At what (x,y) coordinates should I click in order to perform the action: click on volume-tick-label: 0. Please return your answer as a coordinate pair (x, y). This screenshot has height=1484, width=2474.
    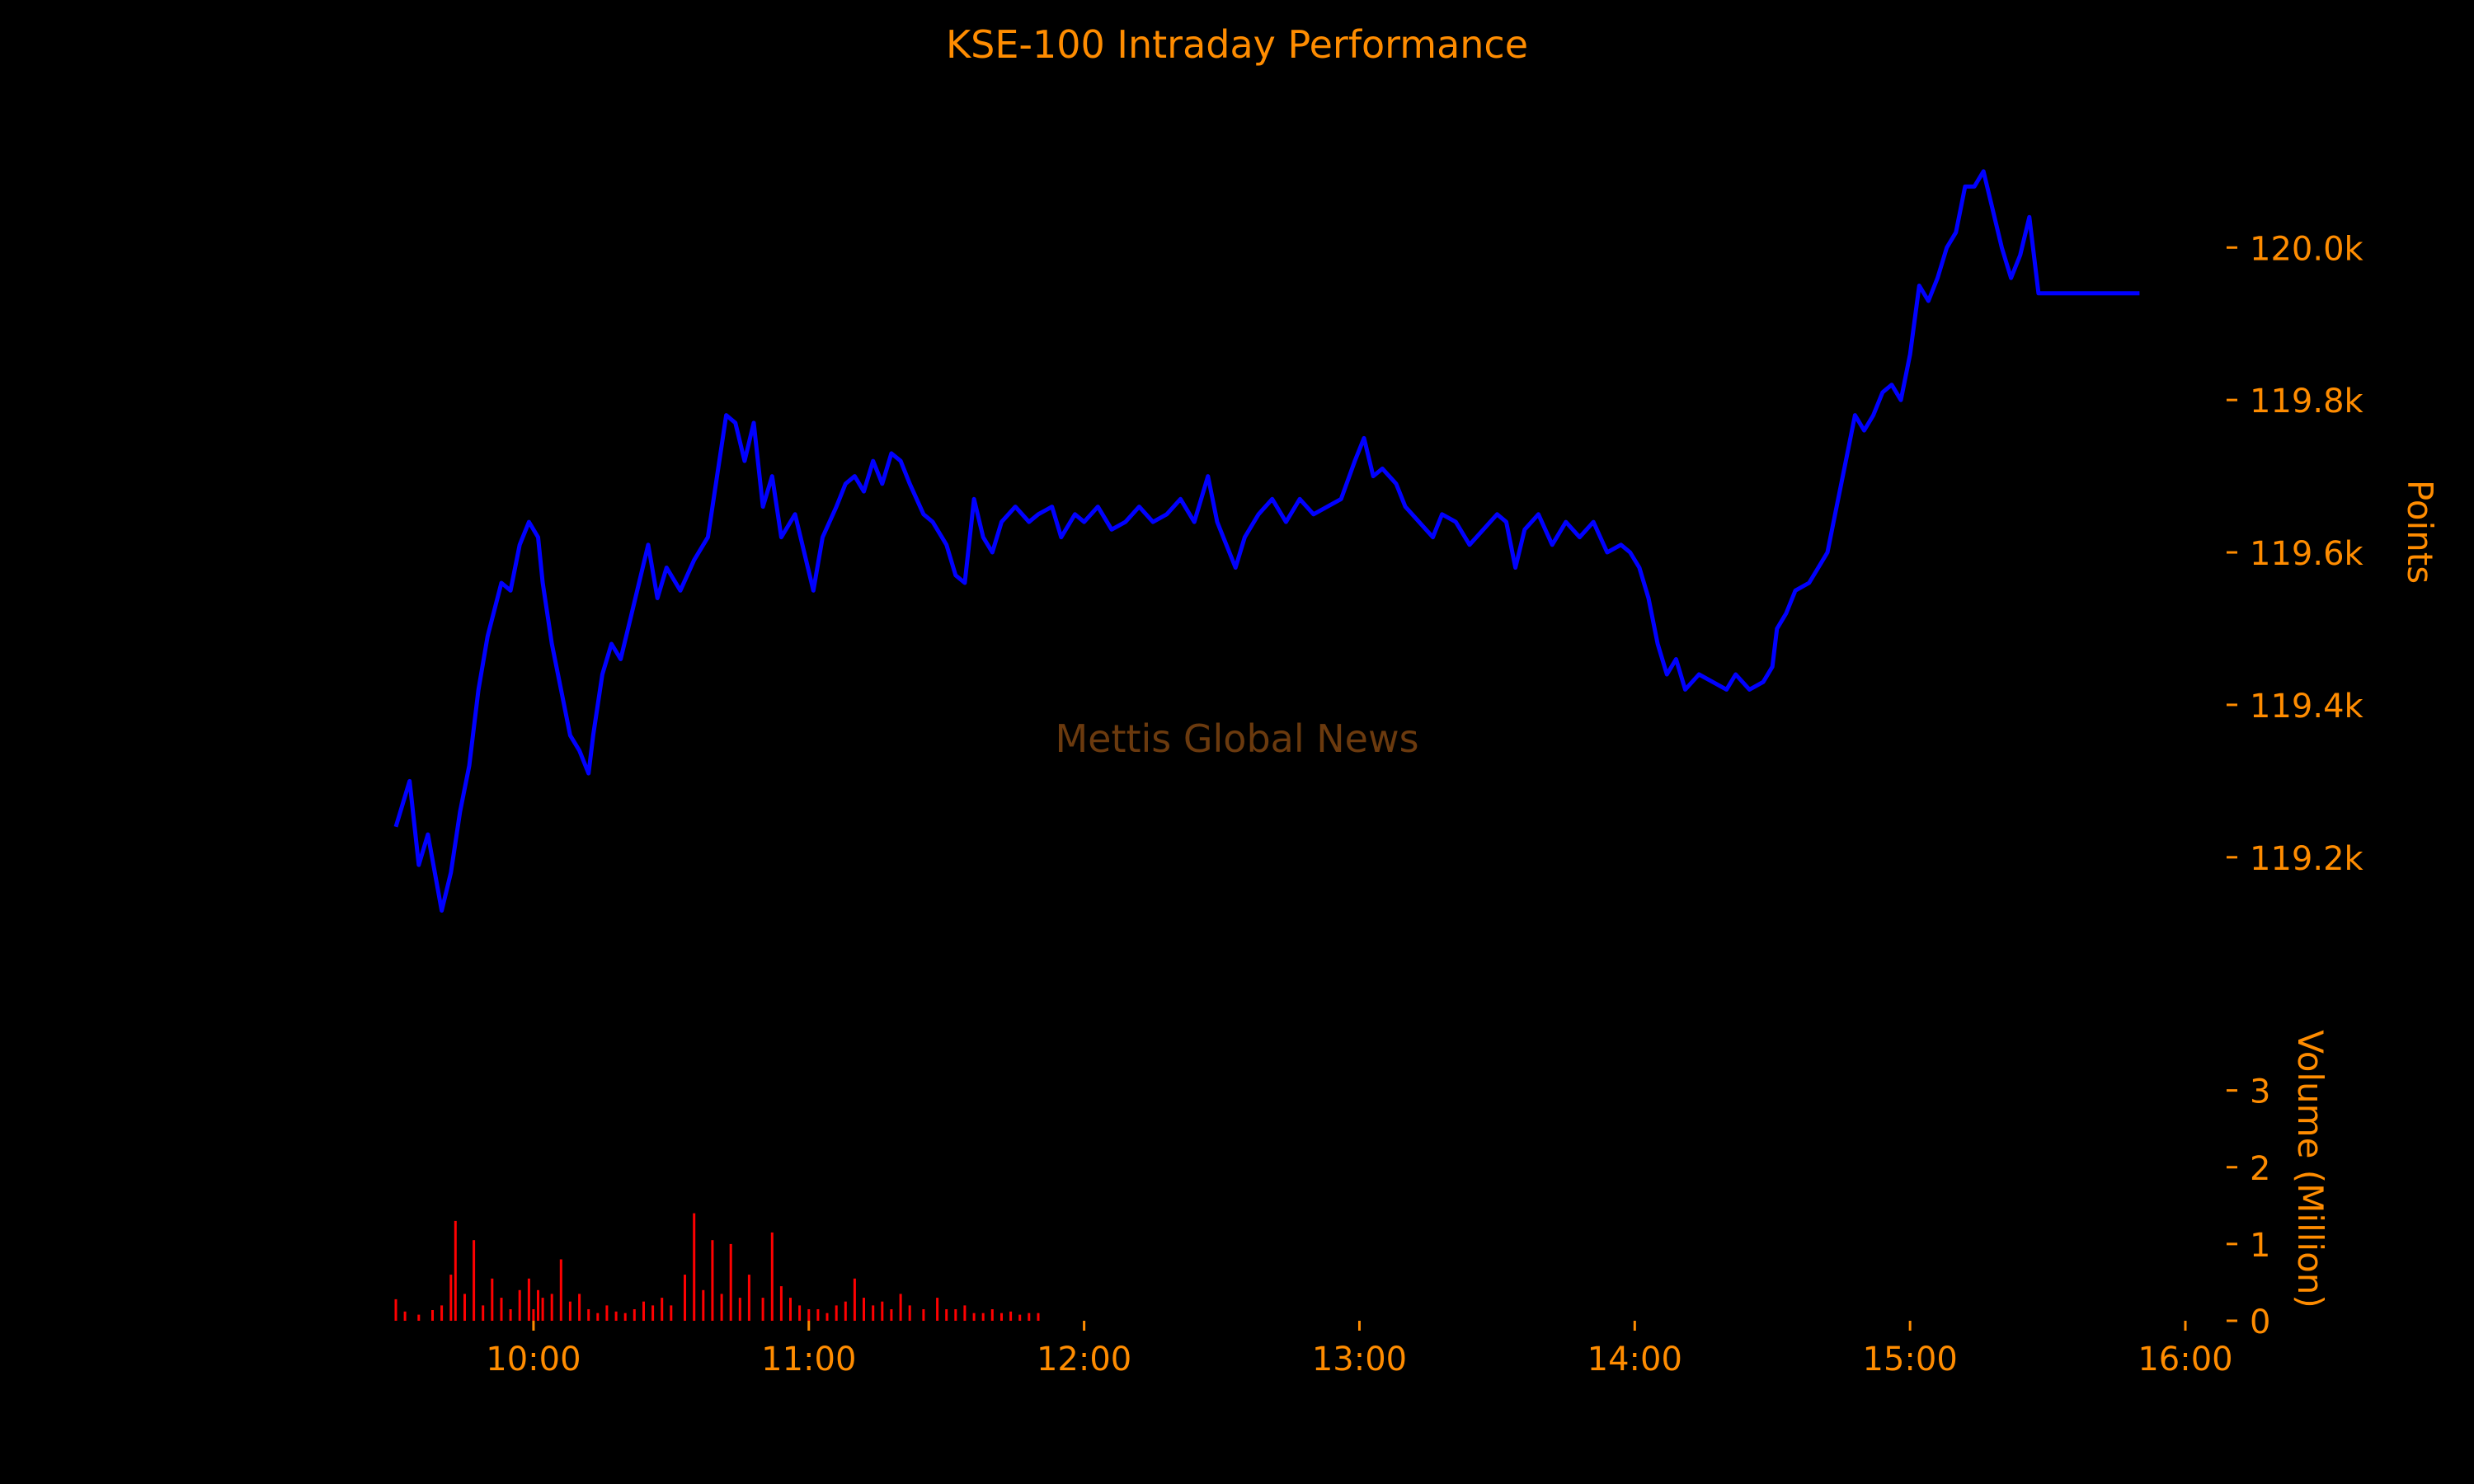
    Looking at the image, I should click on (2260, 1322).